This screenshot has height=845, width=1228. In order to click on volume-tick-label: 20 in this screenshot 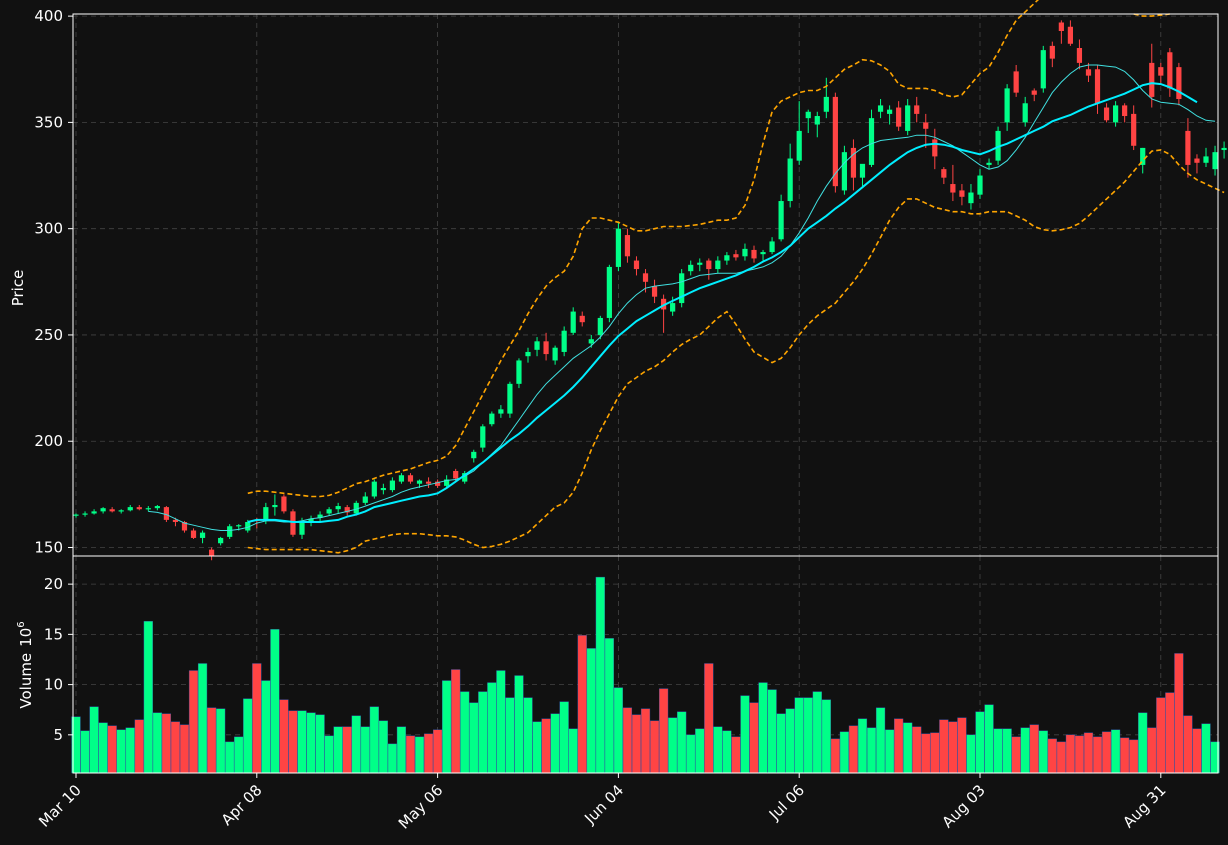, I will do `click(53, 584)`.